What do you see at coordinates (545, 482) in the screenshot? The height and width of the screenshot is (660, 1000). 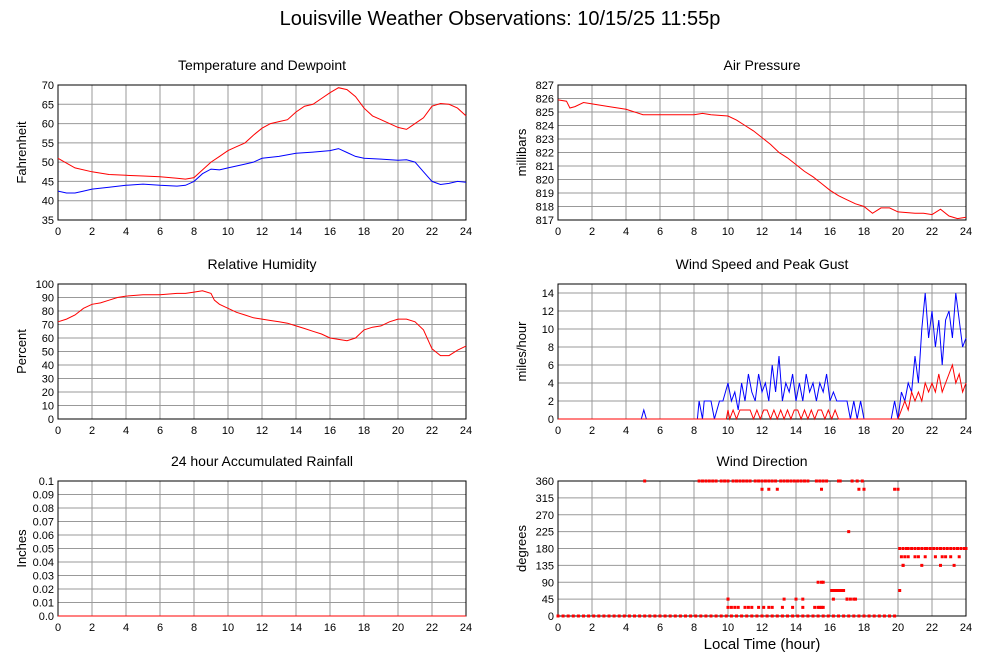 I see `chart-direction-ytick-label: 360` at bounding box center [545, 482].